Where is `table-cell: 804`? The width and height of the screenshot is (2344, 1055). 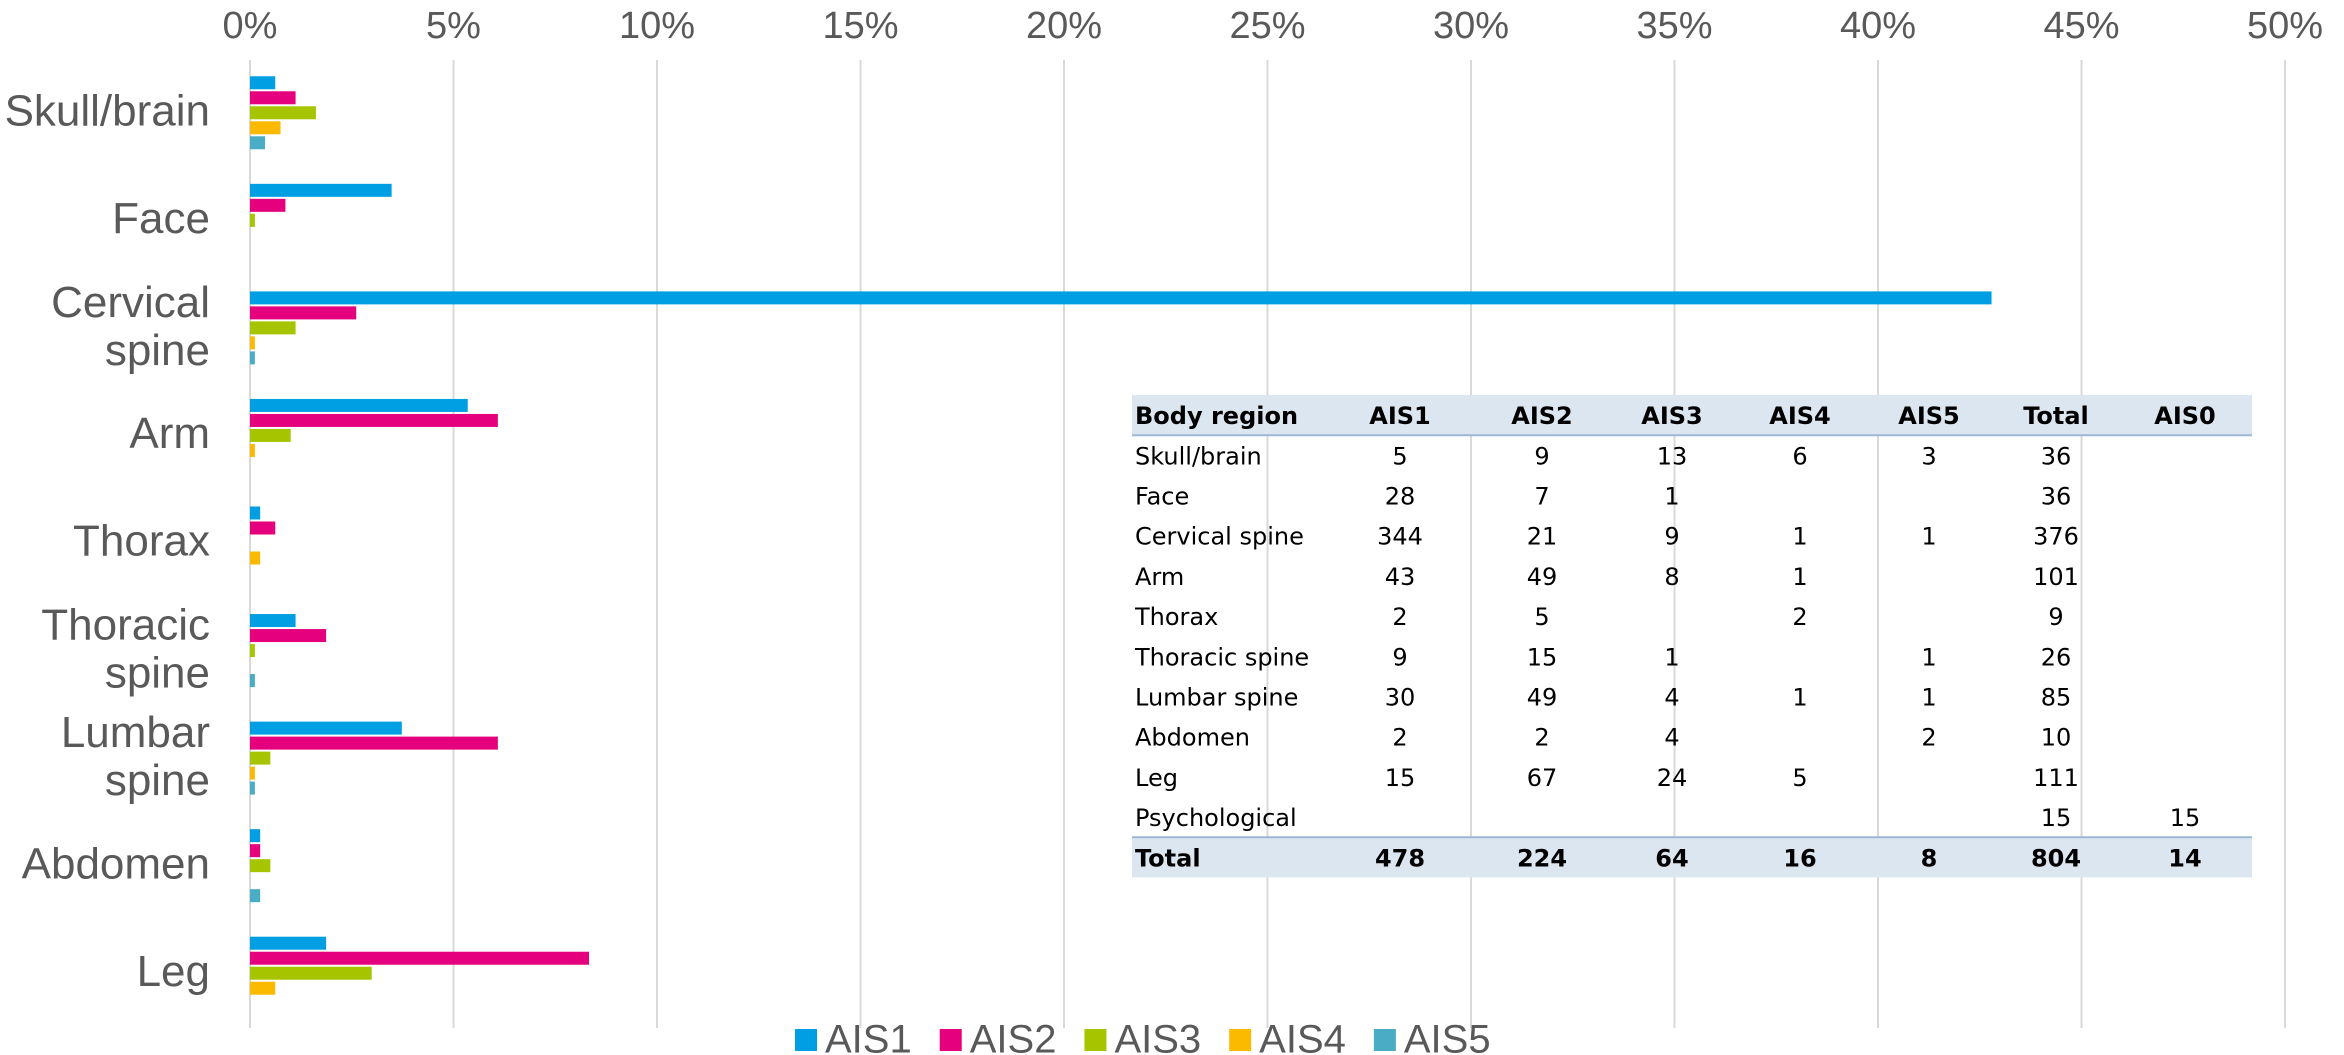 table-cell: 804 is located at coordinates (2056, 858).